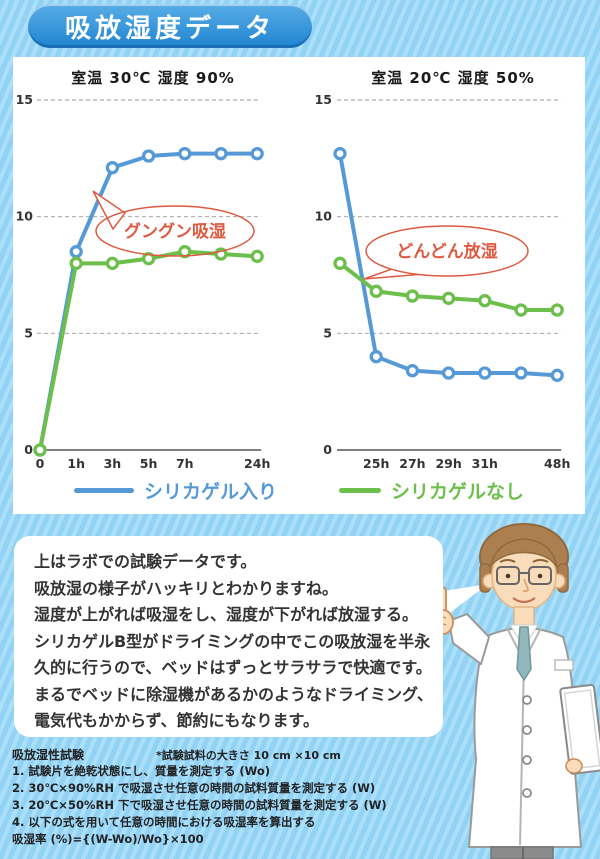 This screenshot has height=859, width=600. What do you see at coordinates (516, 691) in the screenshot?
I see `scientist-character` at bounding box center [516, 691].